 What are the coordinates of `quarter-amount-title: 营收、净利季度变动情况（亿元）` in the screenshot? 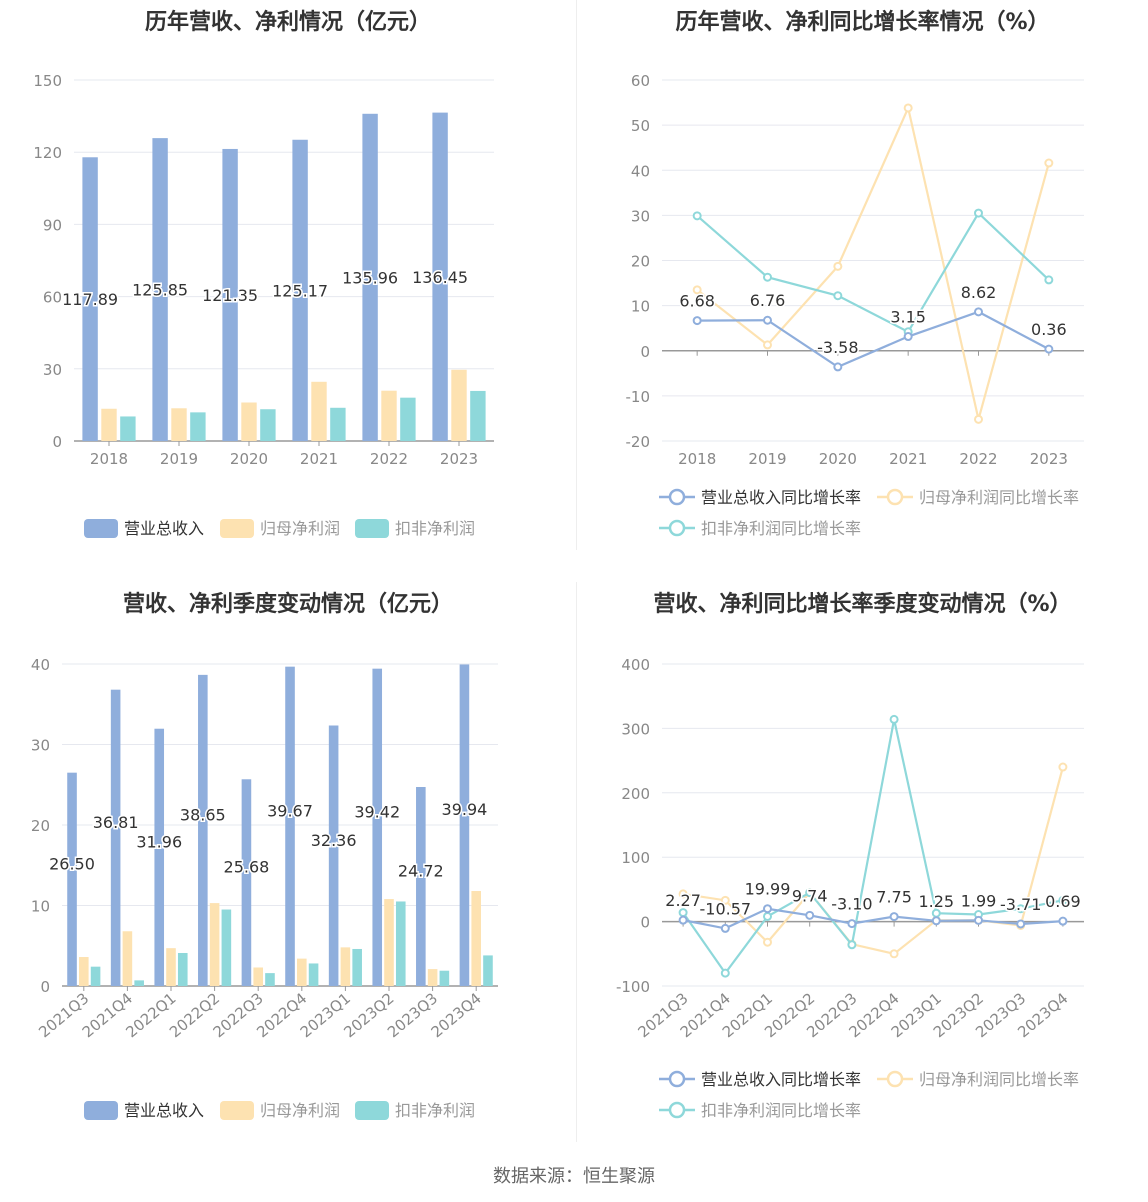 It's located at (287, 604).